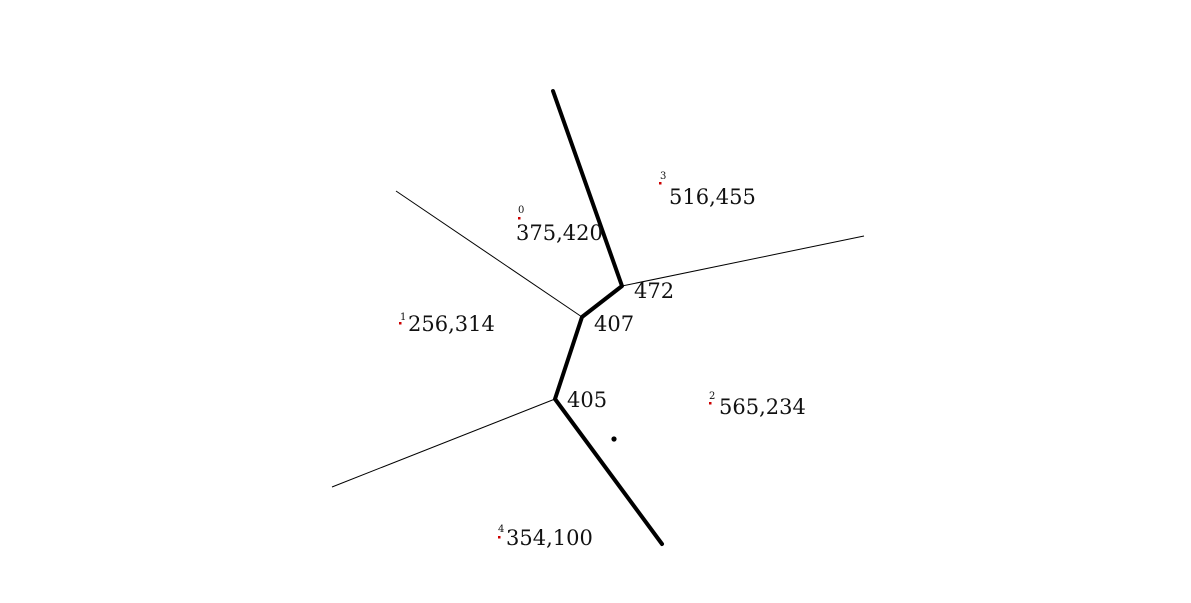  Describe the element at coordinates (559, 233) in the screenshot. I see `site-label-0: 375,420` at that location.